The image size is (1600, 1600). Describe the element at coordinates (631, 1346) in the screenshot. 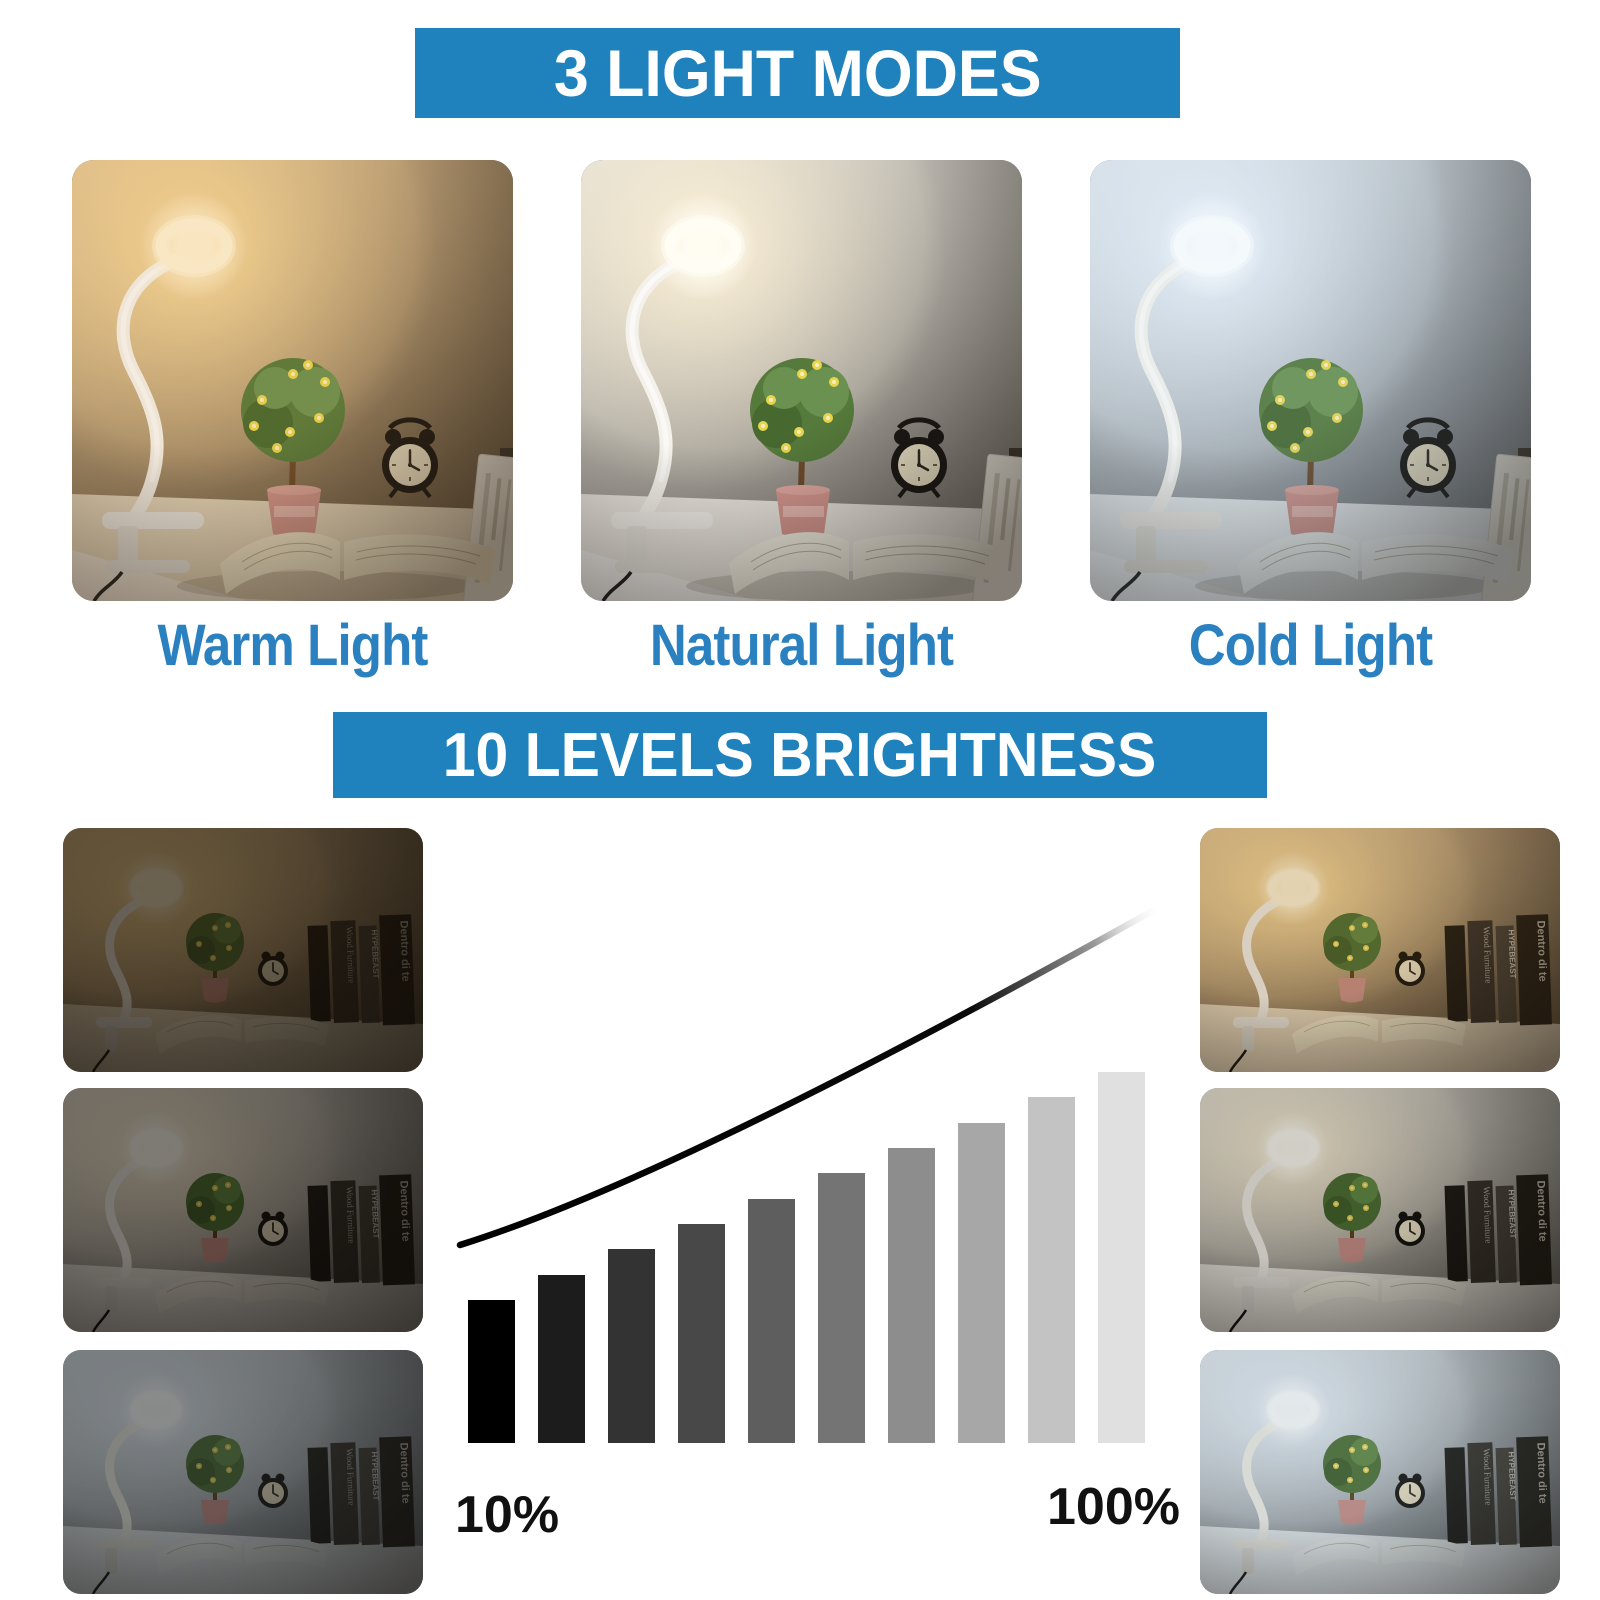

I see `brightness-bar-30%` at that location.